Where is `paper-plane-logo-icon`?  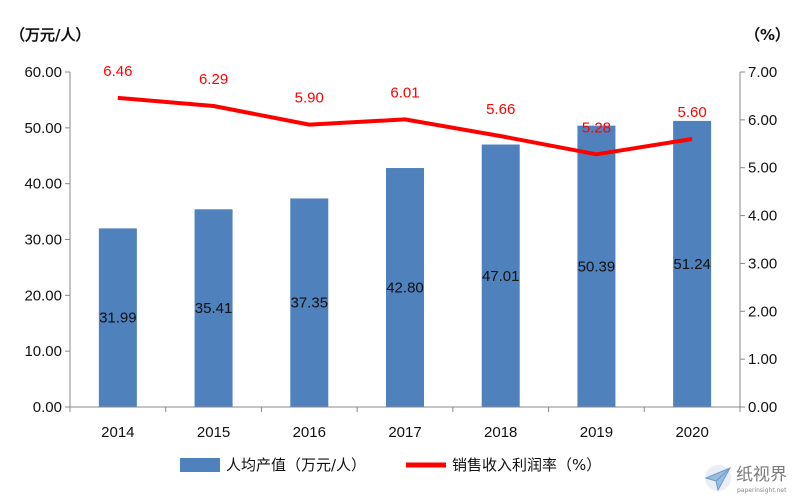
paper-plane-logo-icon is located at coordinates (718, 478).